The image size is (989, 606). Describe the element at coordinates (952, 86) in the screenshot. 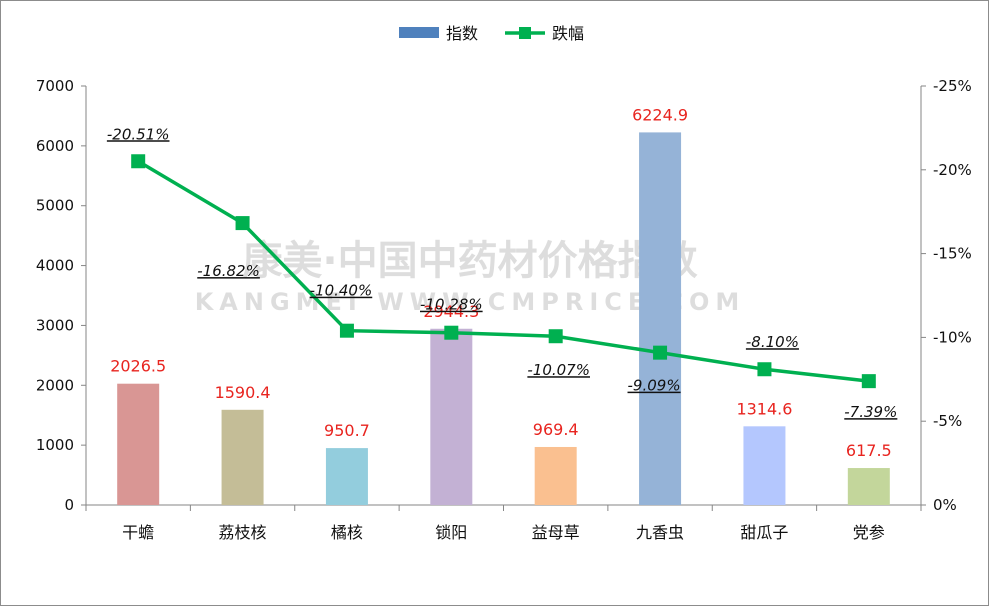

I see `right-tick-label: -25%` at that location.